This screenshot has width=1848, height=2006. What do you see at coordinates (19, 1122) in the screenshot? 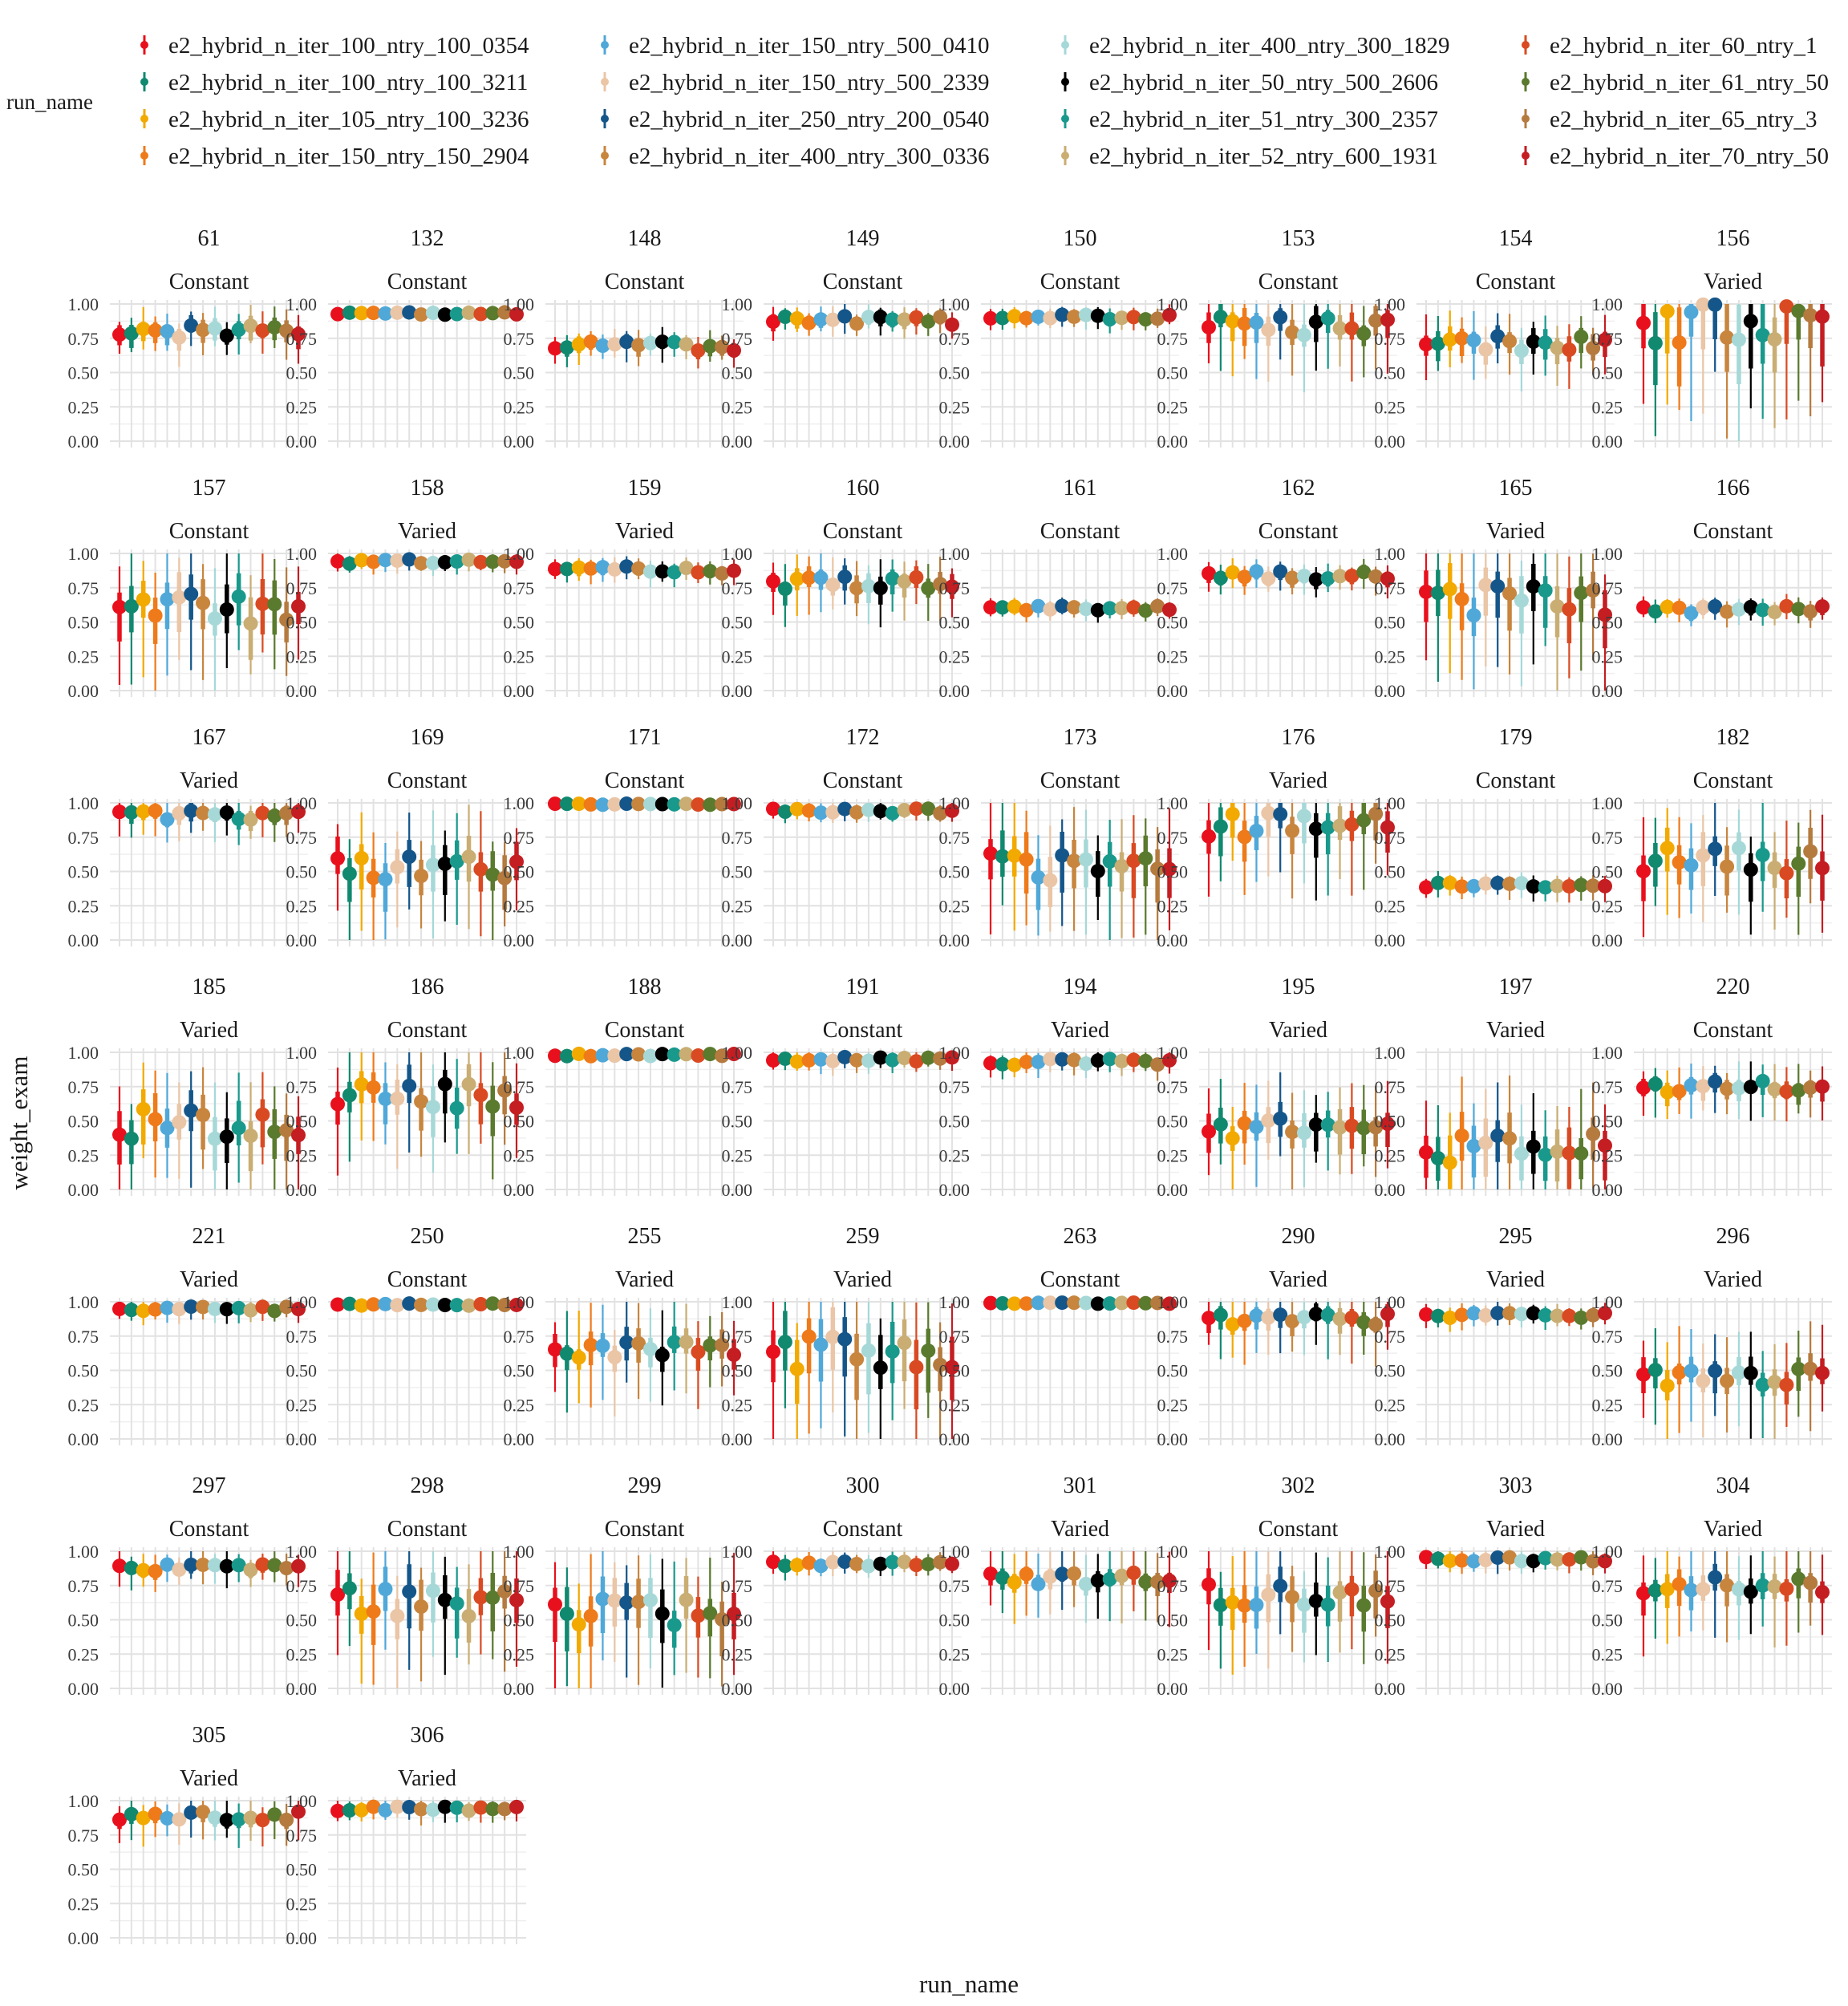
I see `y-axis-title: weight_exam` at bounding box center [19, 1122].